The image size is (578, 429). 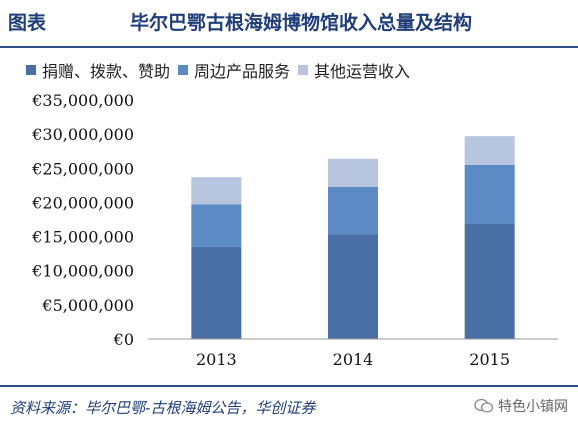 I want to click on legend-item: 捐赠、拨款、赞助, so click(x=98, y=70).